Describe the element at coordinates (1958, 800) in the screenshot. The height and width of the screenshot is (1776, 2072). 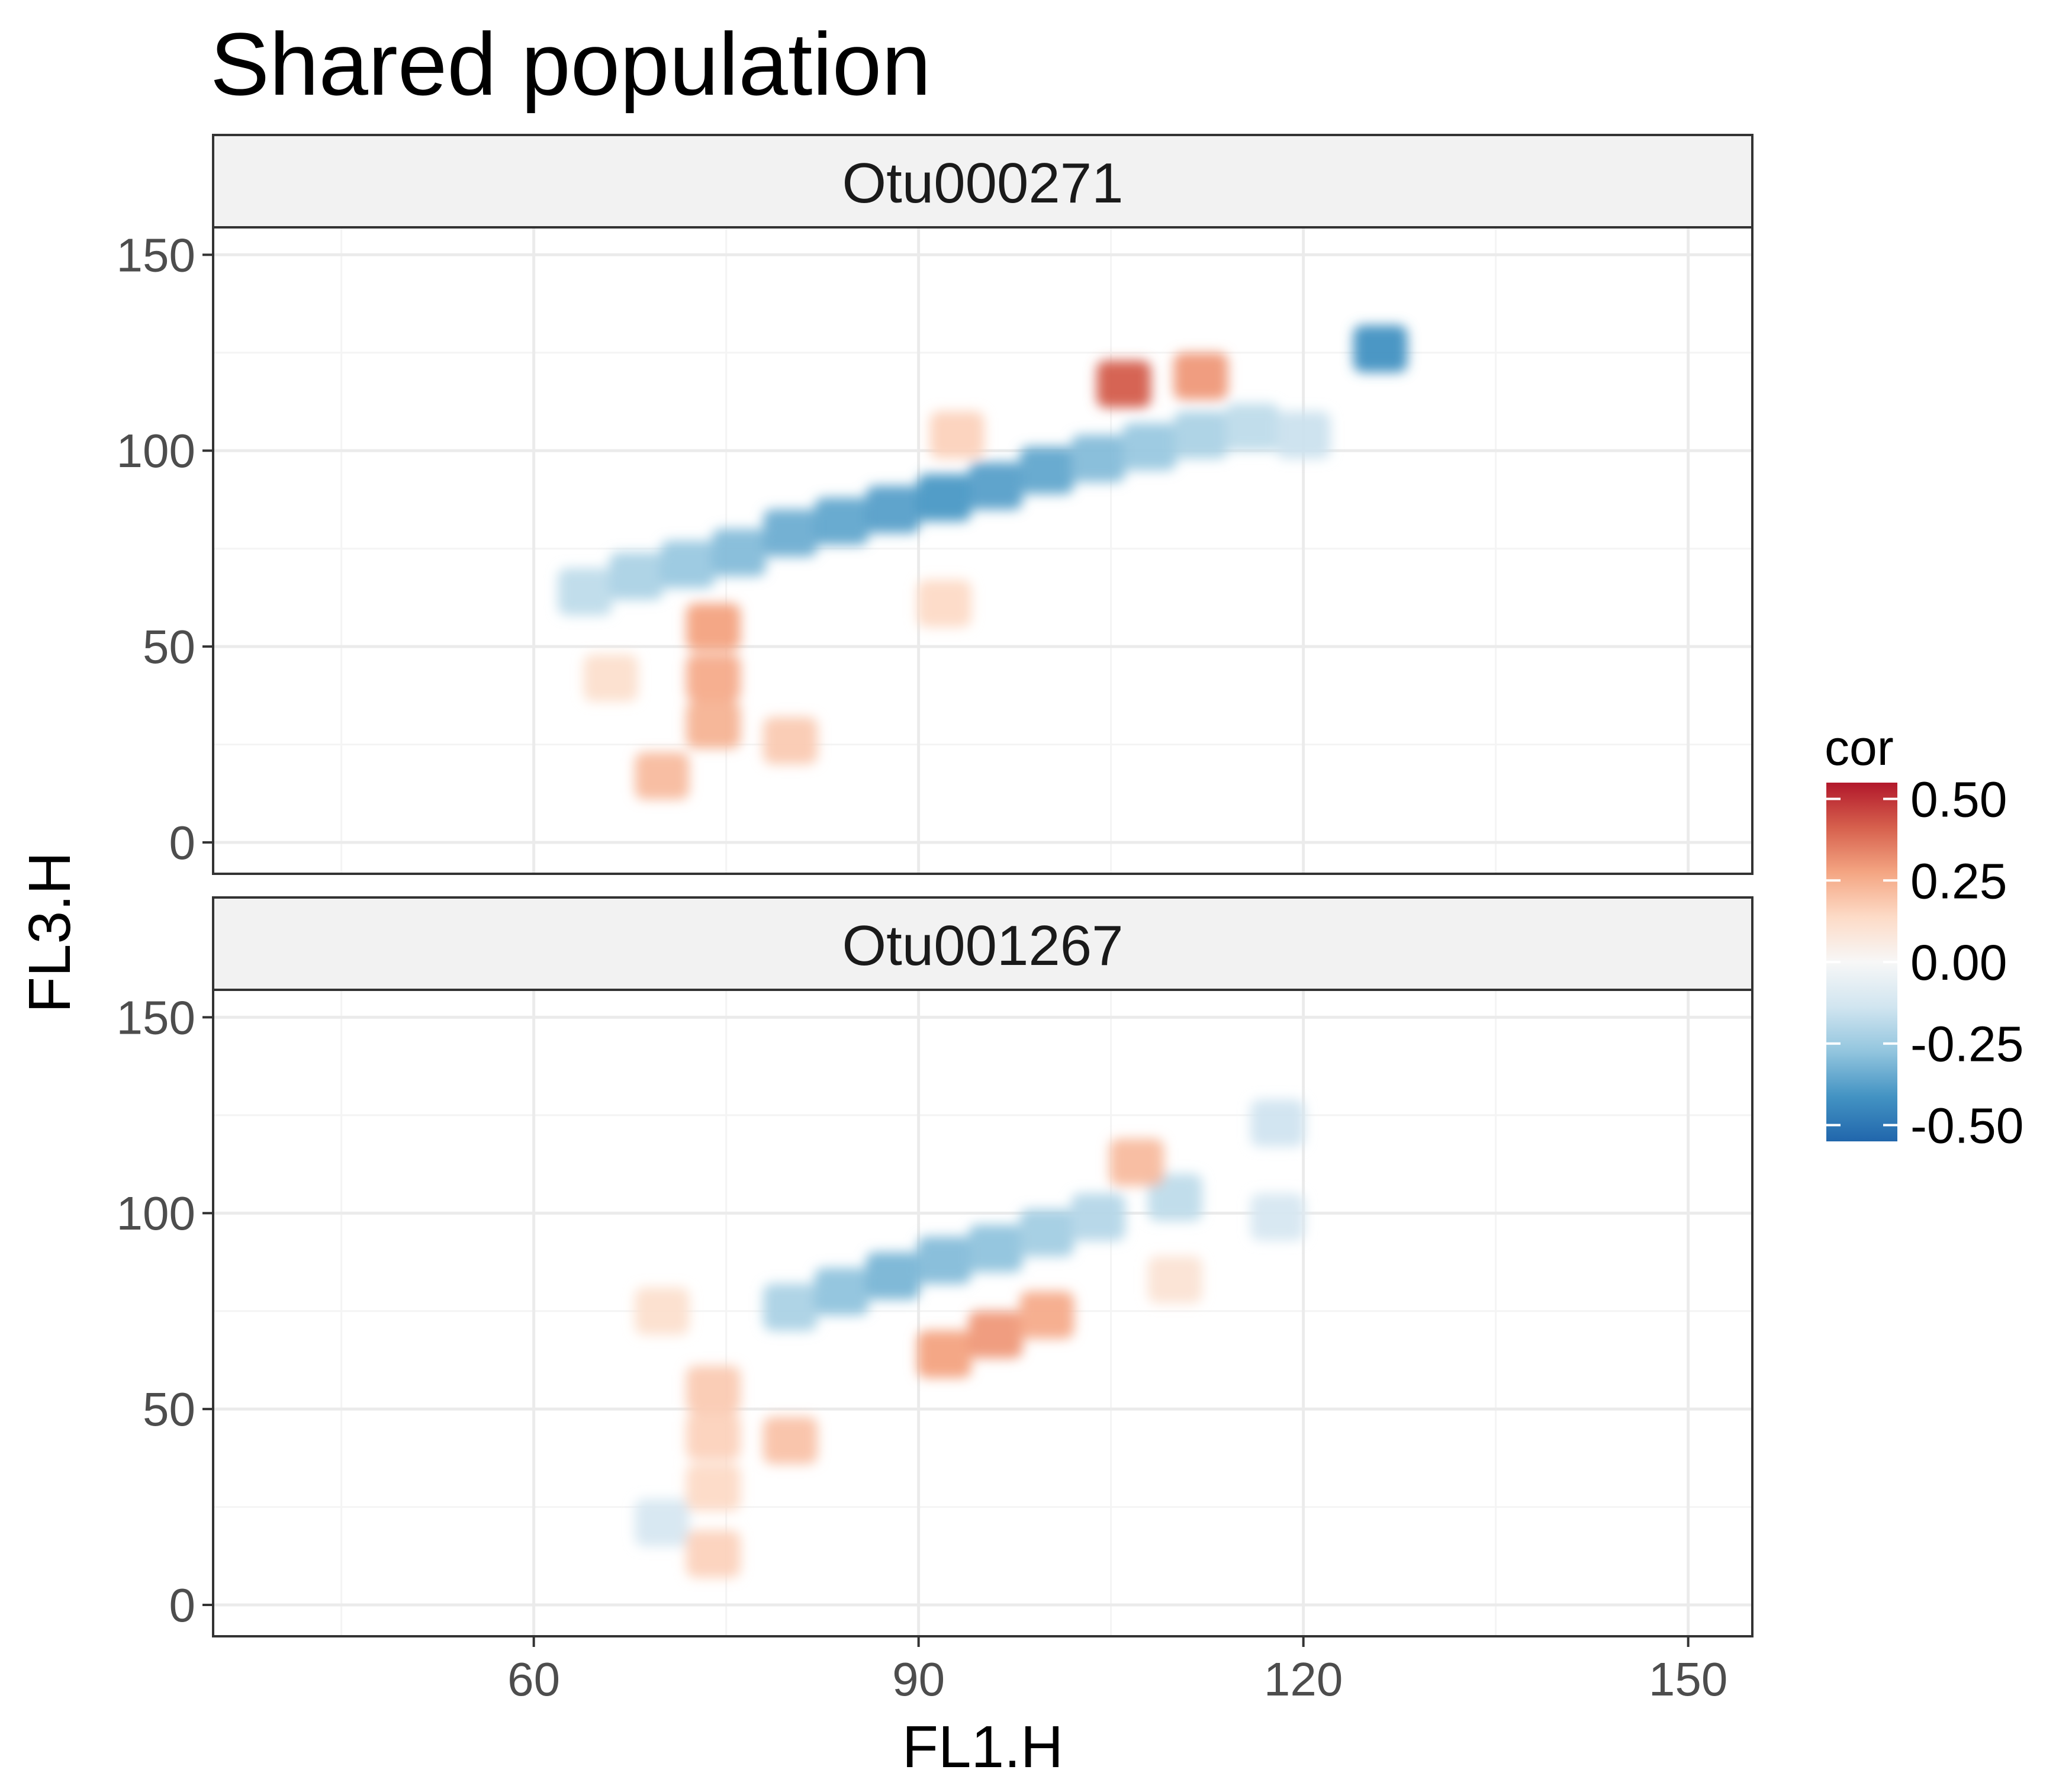
I see `legend-label: 0.50` at that location.